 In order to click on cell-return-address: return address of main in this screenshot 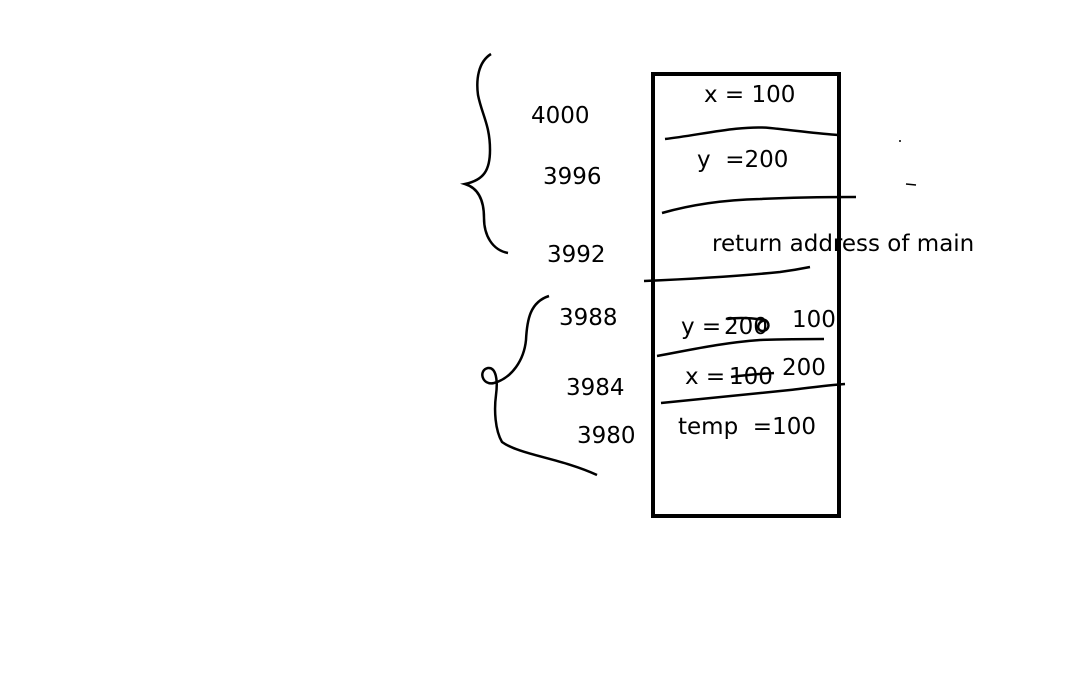, I will do `click(843, 244)`.